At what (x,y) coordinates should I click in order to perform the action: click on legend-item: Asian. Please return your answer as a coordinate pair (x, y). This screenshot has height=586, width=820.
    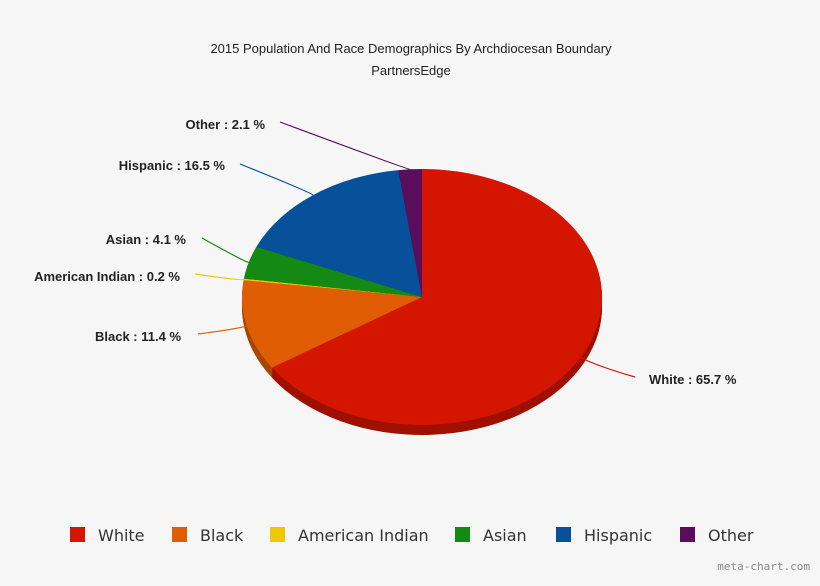
    Looking at the image, I should click on (505, 535).